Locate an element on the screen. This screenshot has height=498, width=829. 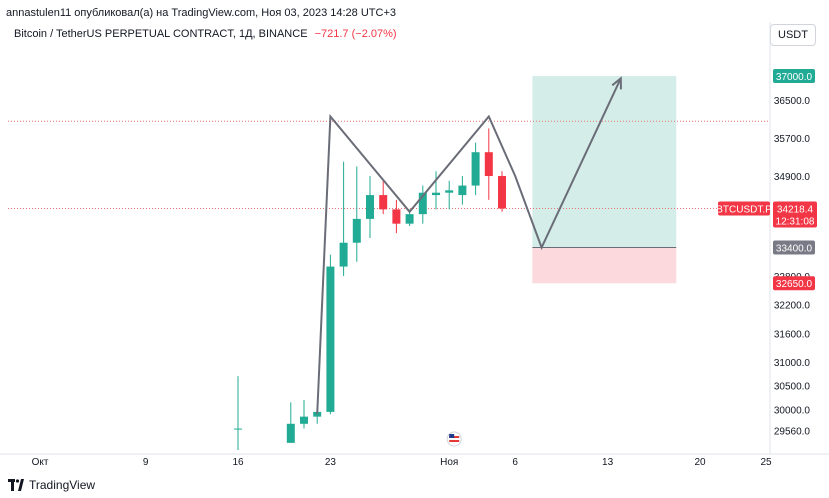
flag-canton is located at coordinates (452, 436).